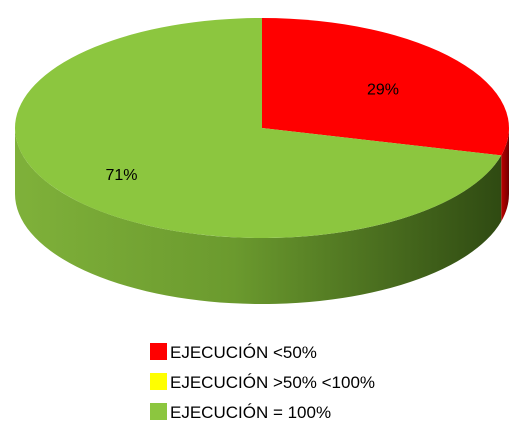 This screenshot has height=435, width=510. What do you see at coordinates (252, 132) in the screenshot?
I see `pie-labels-group: 29% 71%` at bounding box center [252, 132].